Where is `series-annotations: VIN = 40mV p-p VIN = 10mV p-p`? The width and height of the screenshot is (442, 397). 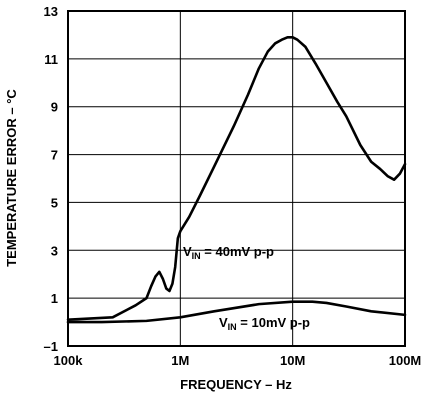
series-annotations: VIN = 40mV p-p VIN = 10mV p-p is located at coordinates (246, 288).